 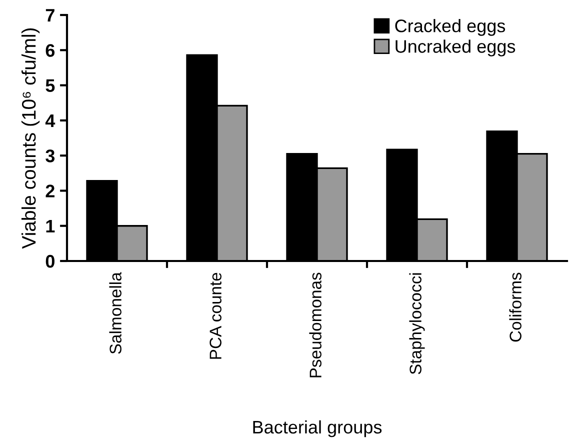 I want to click on y-tick-label: 0, so click(x=50, y=261).